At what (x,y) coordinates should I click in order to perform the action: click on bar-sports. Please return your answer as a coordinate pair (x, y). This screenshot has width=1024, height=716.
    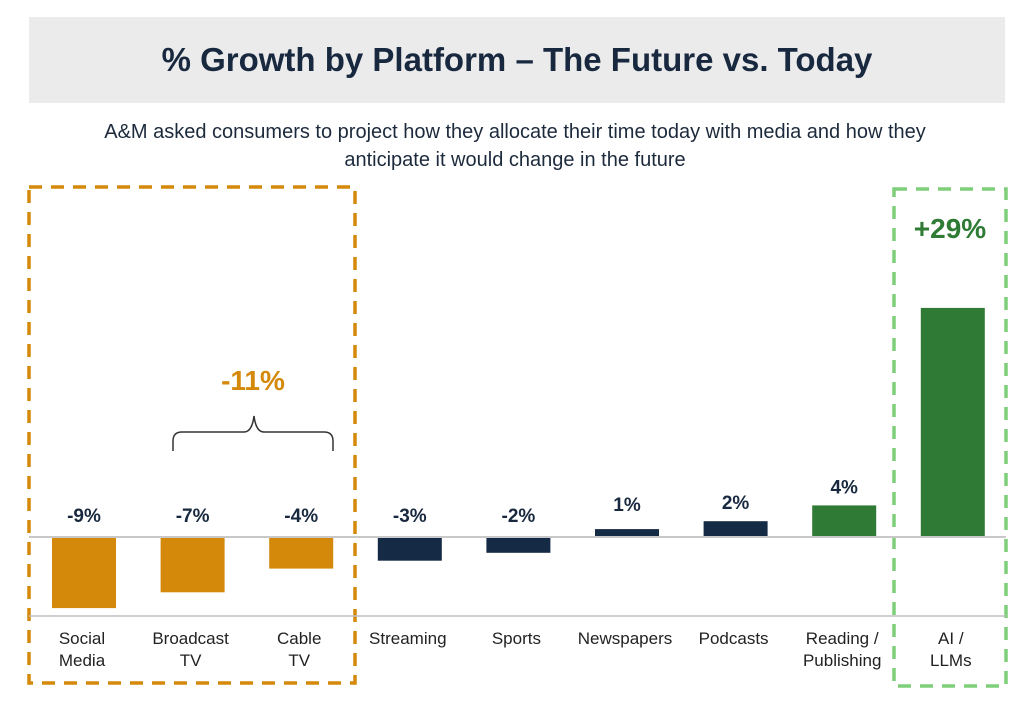
    Looking at the image, I should click on (518, 545).